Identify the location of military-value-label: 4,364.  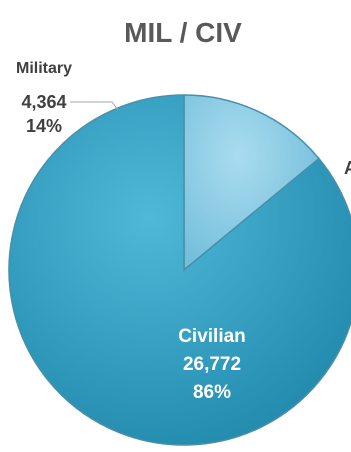
(43, 102).